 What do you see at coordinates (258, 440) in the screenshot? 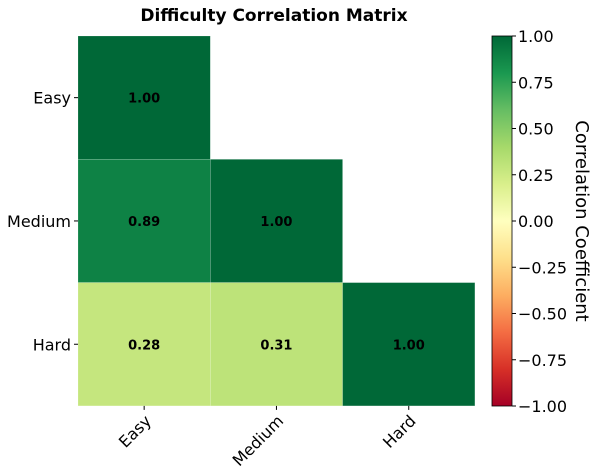
I see `x-tick-label: Medium` at bounding box center [258, 440].